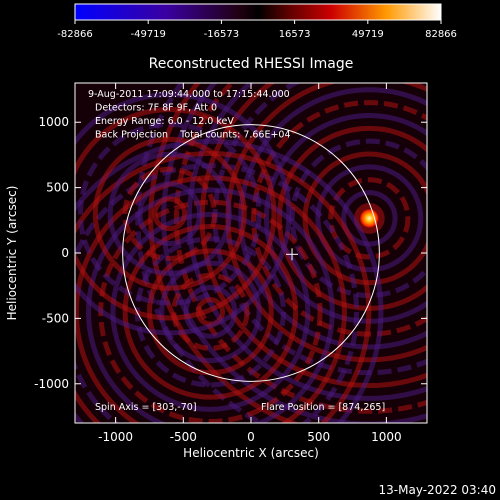 The width and height of the screenshot is (500, 500). I want to click on x-tick-label: 500, so click(318, 437).